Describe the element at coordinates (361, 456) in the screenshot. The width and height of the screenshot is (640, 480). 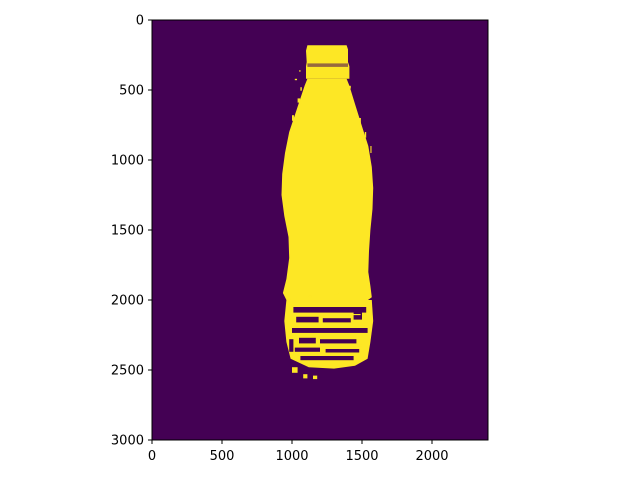
I see `x-tick-label: 1500` at that location.